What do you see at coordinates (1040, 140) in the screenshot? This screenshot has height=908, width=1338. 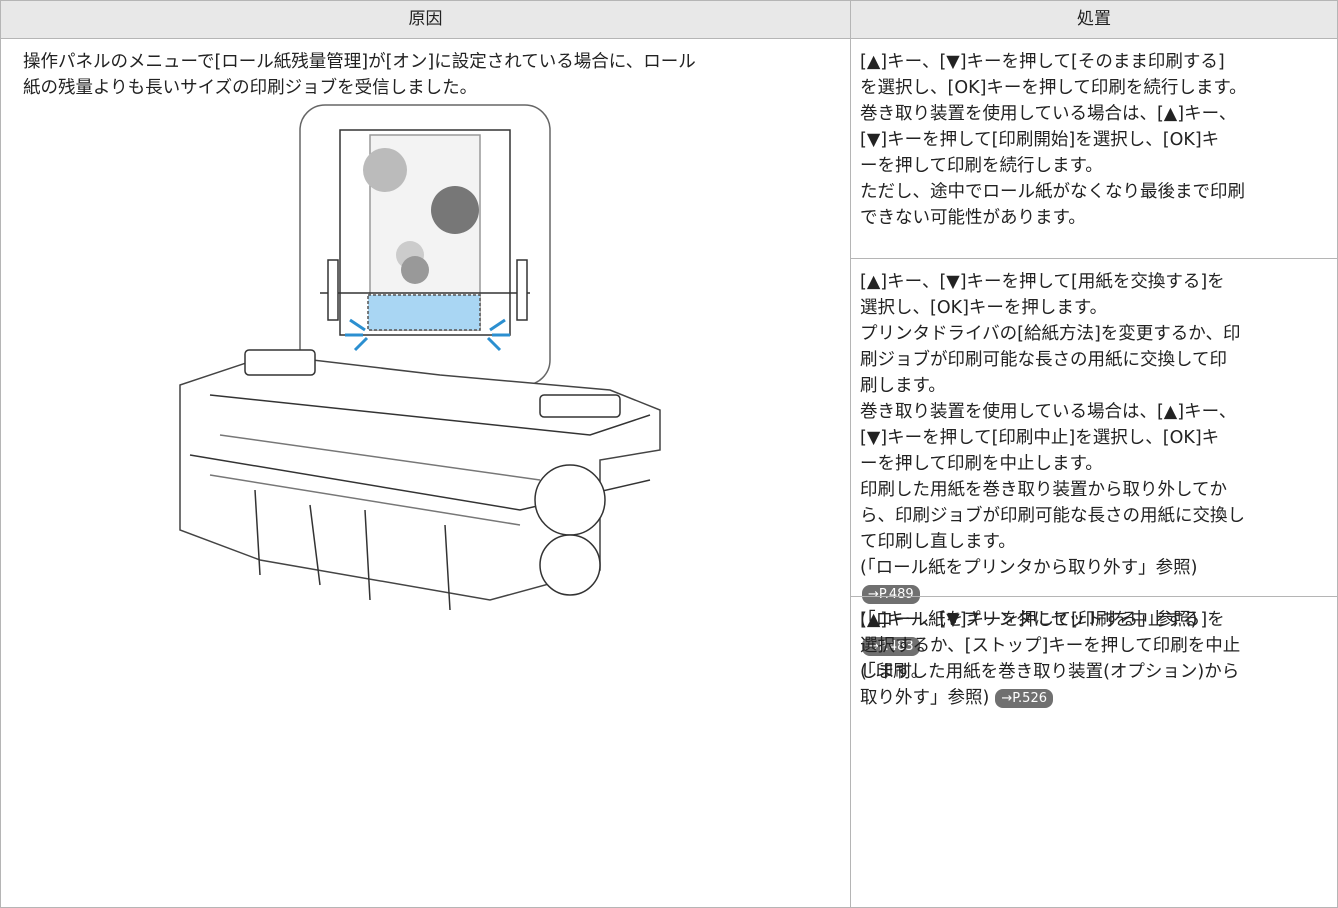 I see `text-line: [▼]キーを押して[印刷開始]を選択し、[OK]キ` at bounding box center [1040, 140].